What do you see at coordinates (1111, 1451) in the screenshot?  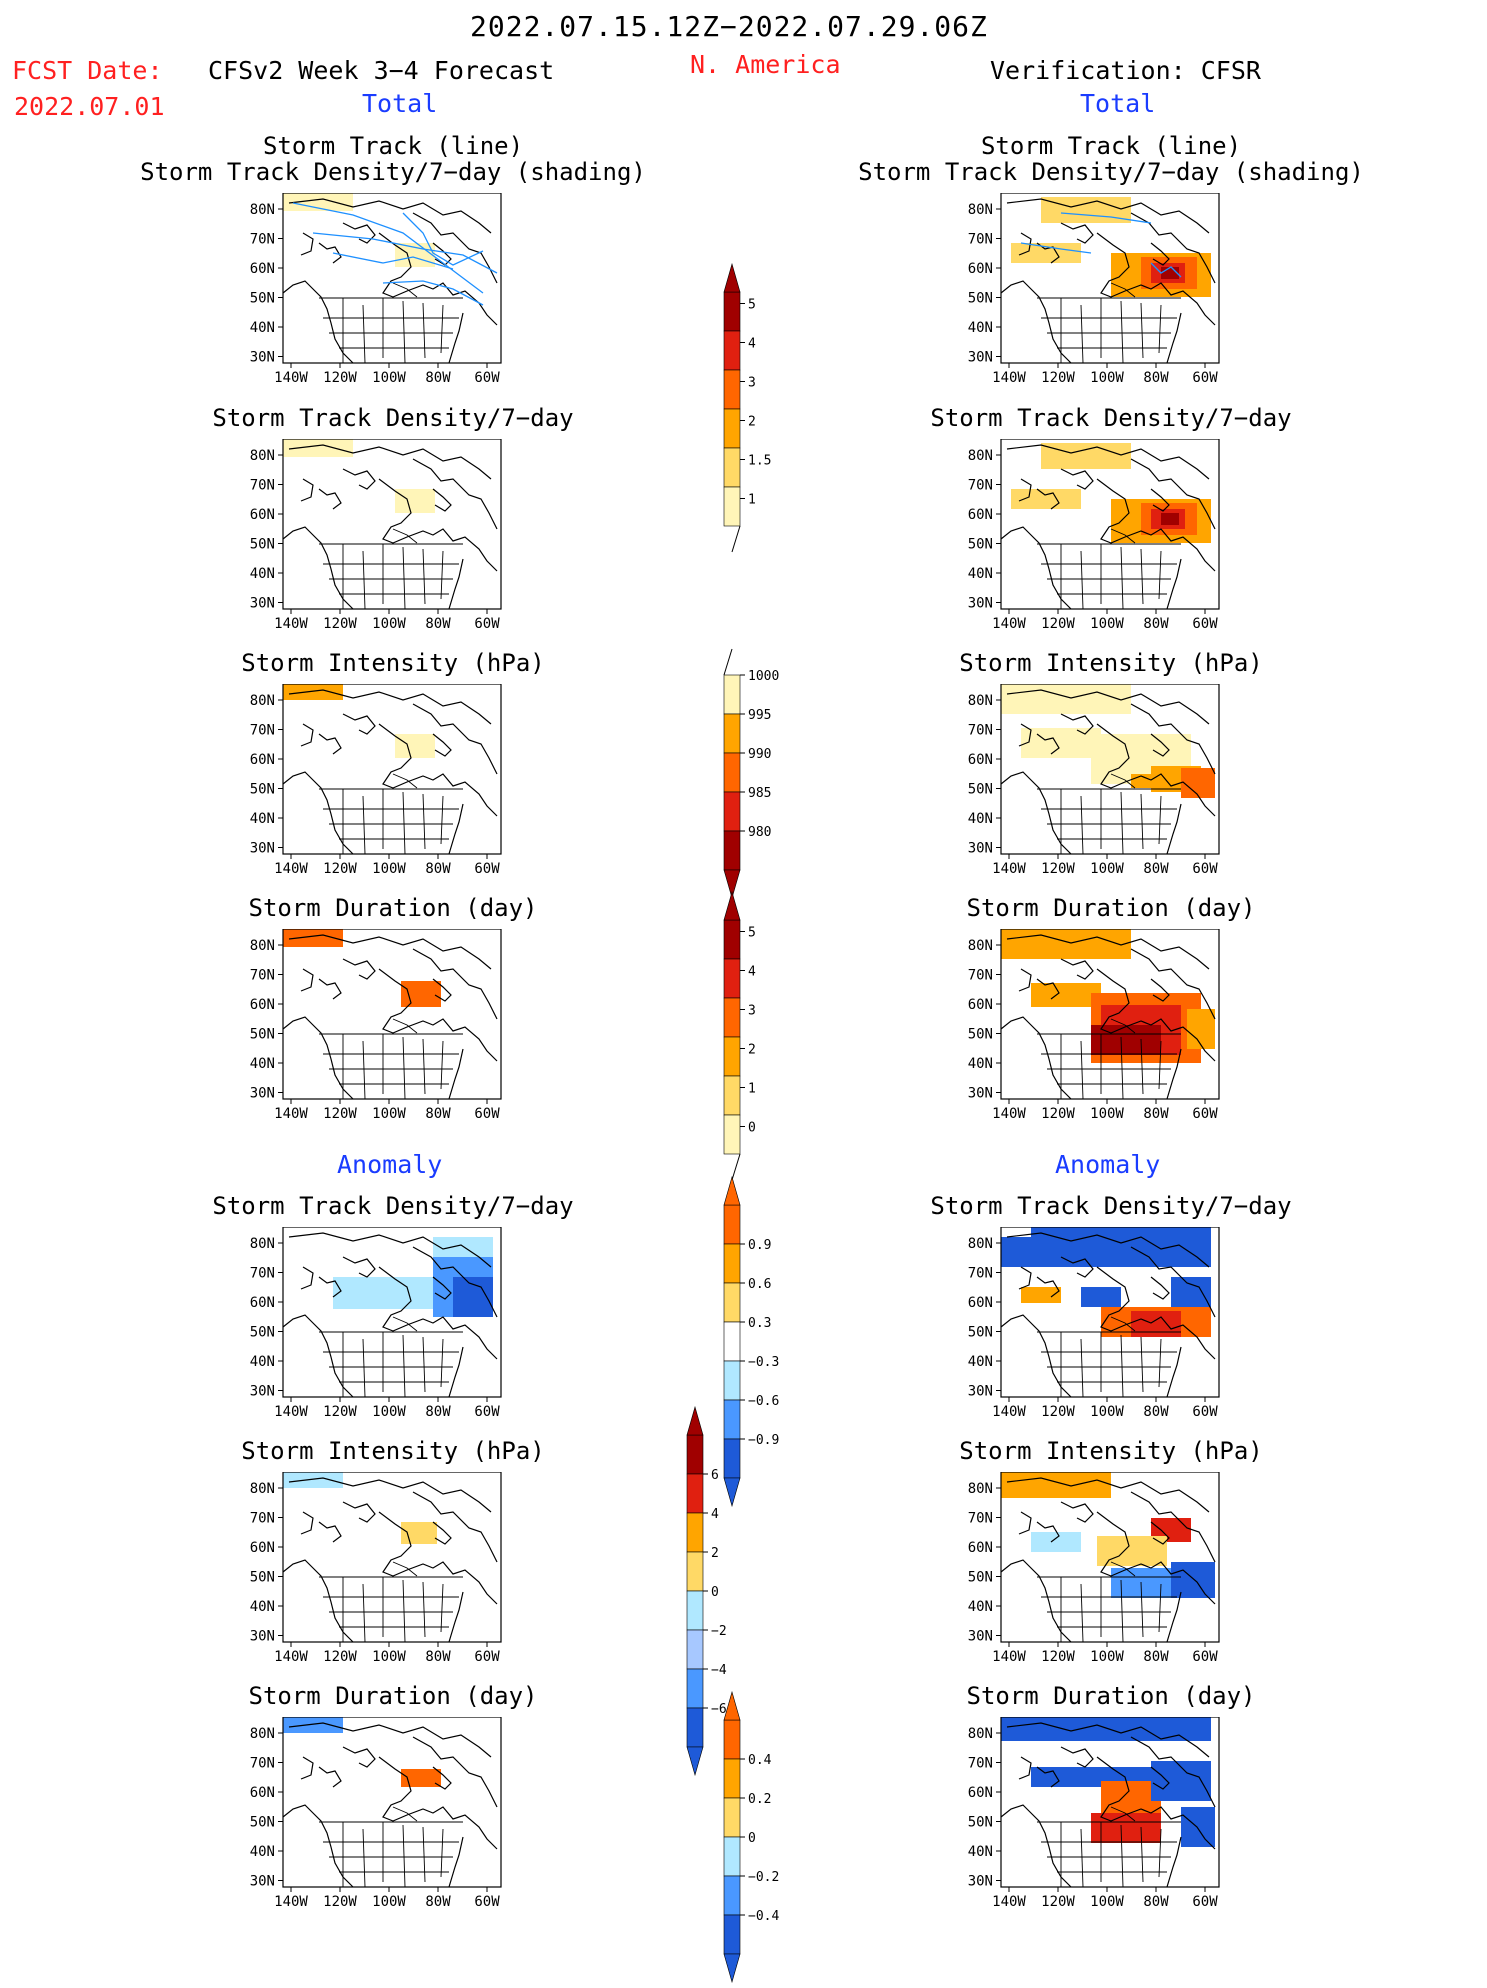 I see `right-anom-intensity-title: Storm Intensity (hPa)` at bounding box center [1111, 1451].